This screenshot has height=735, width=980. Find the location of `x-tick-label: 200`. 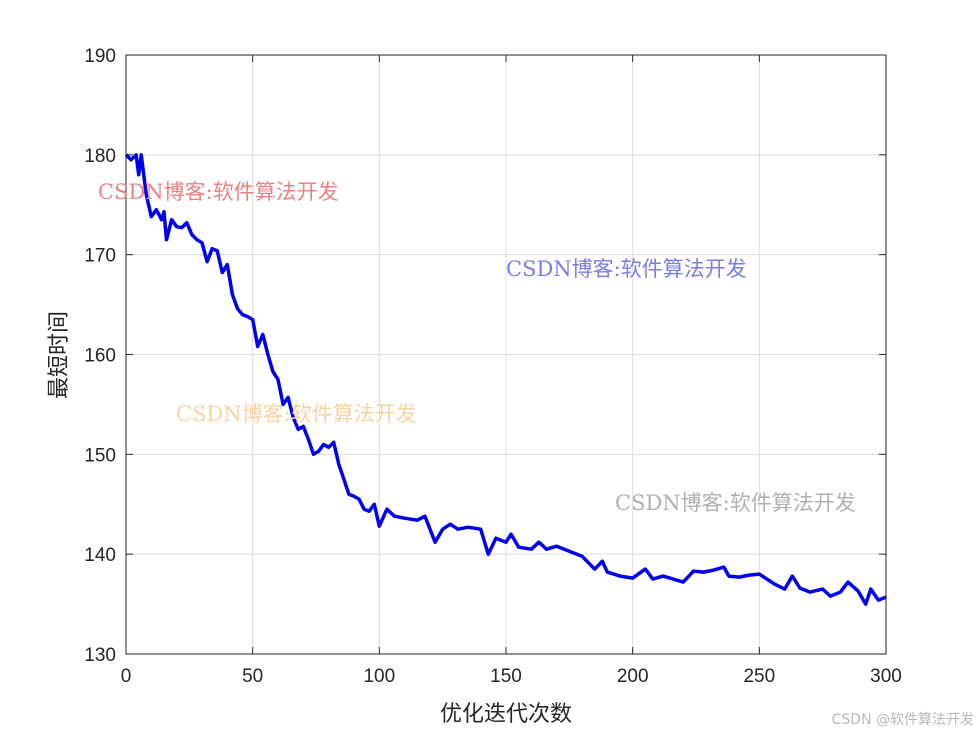

x-tick-label: 200 is located at coordinates (633, 676).